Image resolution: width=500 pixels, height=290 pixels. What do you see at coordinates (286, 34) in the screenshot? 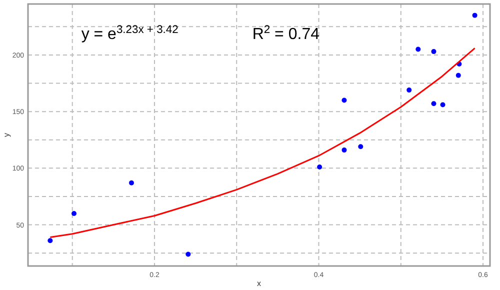
I see `annotation: R$^{2}$ = 0.74` at bounding box center [286, 34].